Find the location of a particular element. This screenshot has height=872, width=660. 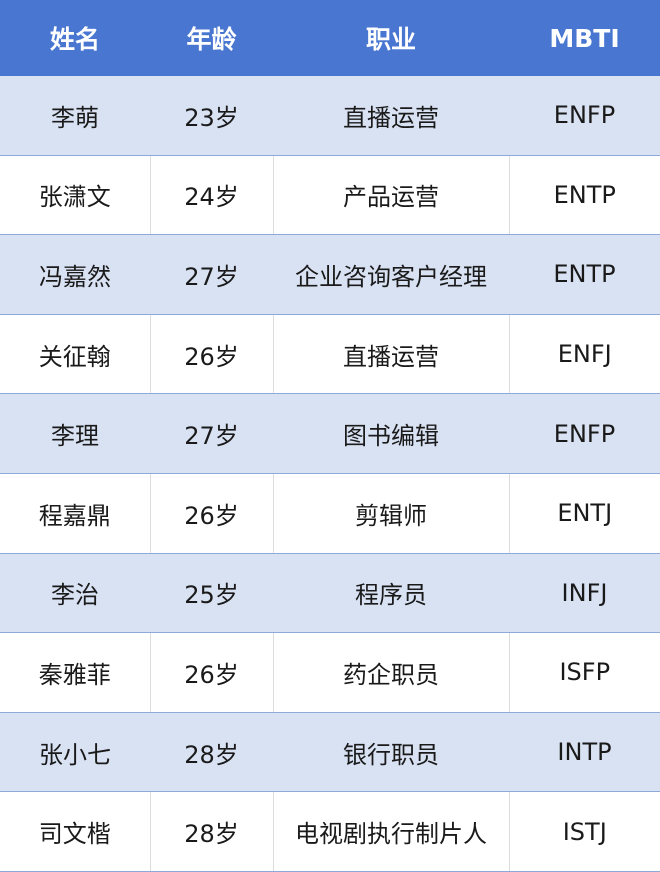

table-cell: 电视剧执行制片人 is located at coordinates (390, 831).